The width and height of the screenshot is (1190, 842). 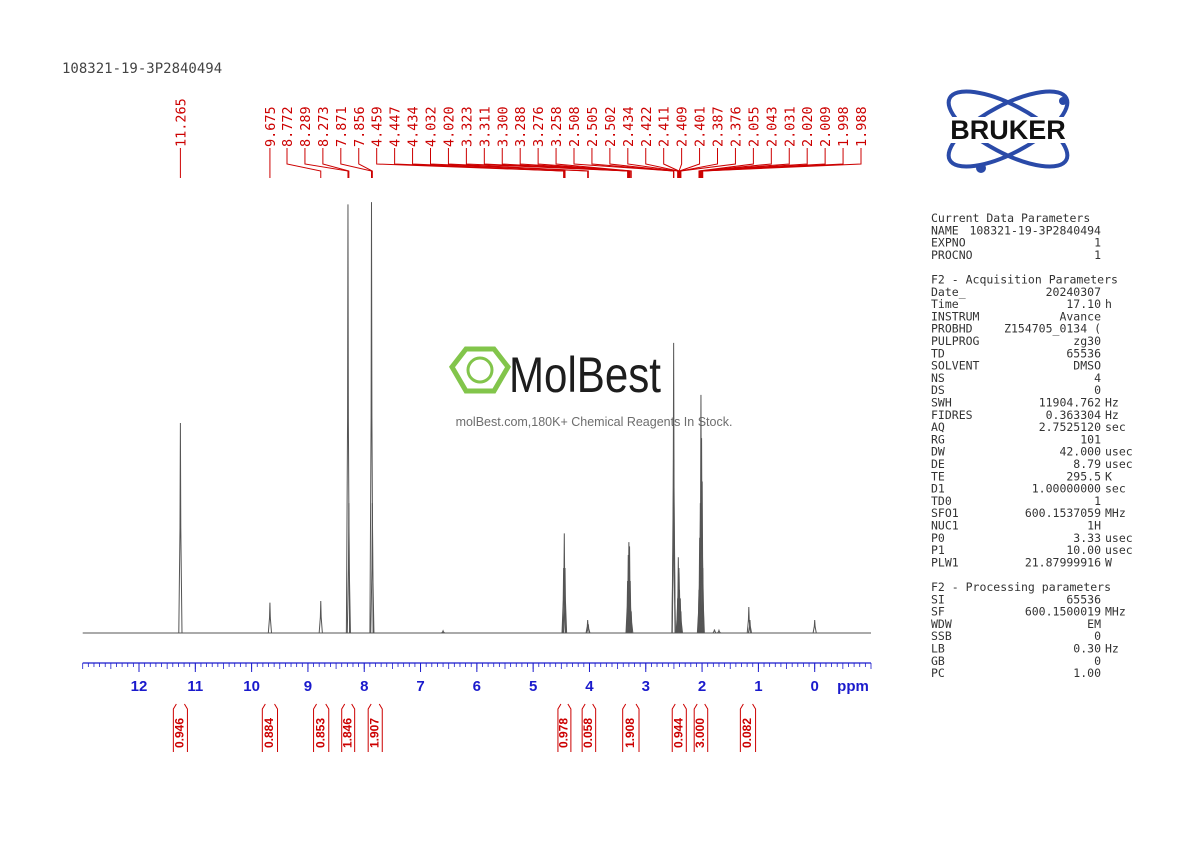 What do you see at coordinates (1094, 624) in the screenshot?
I see `parameter-value: EM` at bounding box center [1094, 624].